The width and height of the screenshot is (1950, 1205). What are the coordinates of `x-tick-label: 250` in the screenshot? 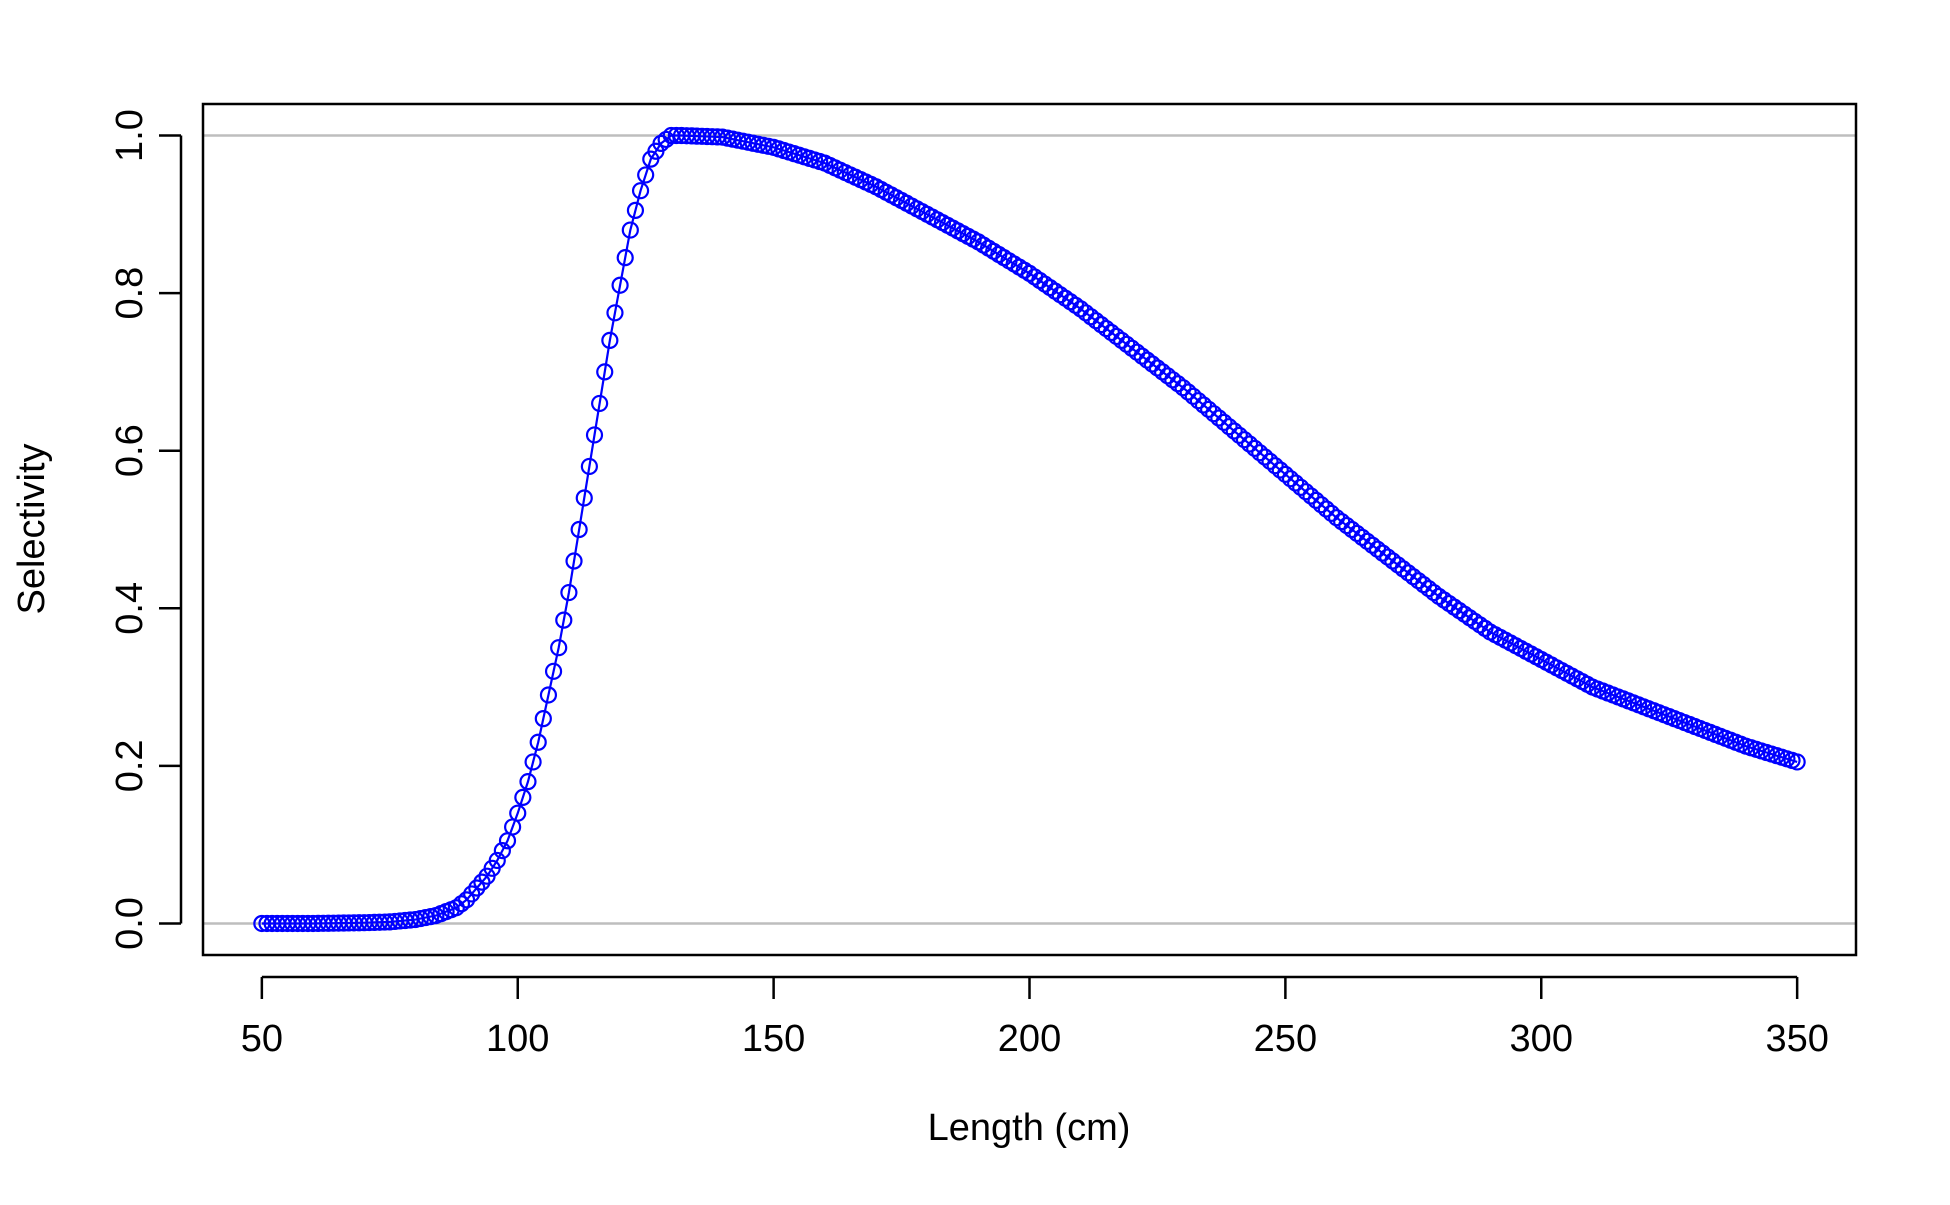 It's located at (1285, 1039).